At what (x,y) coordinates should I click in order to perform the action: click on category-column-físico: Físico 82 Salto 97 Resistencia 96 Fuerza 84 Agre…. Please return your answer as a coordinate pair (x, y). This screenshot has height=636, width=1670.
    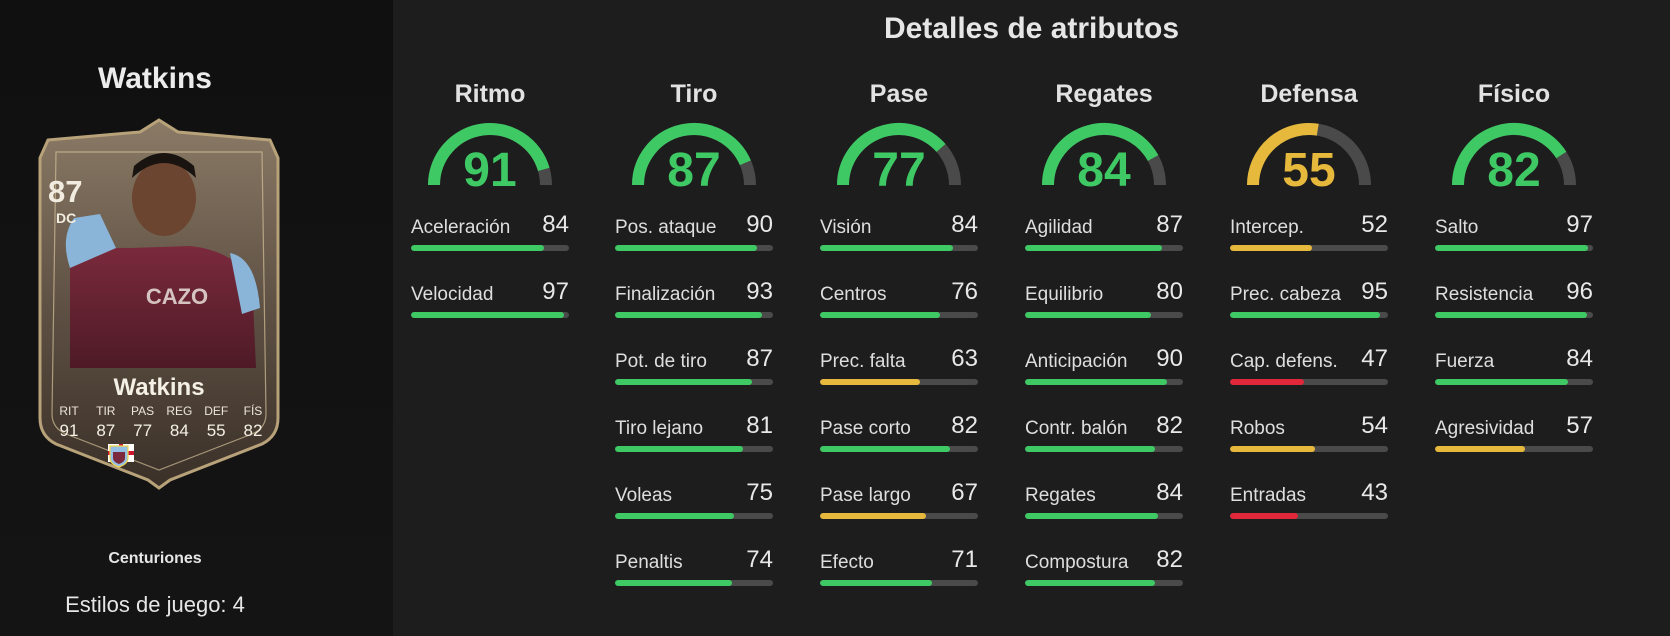
    Looking at the image, I should click on (1514, 277).